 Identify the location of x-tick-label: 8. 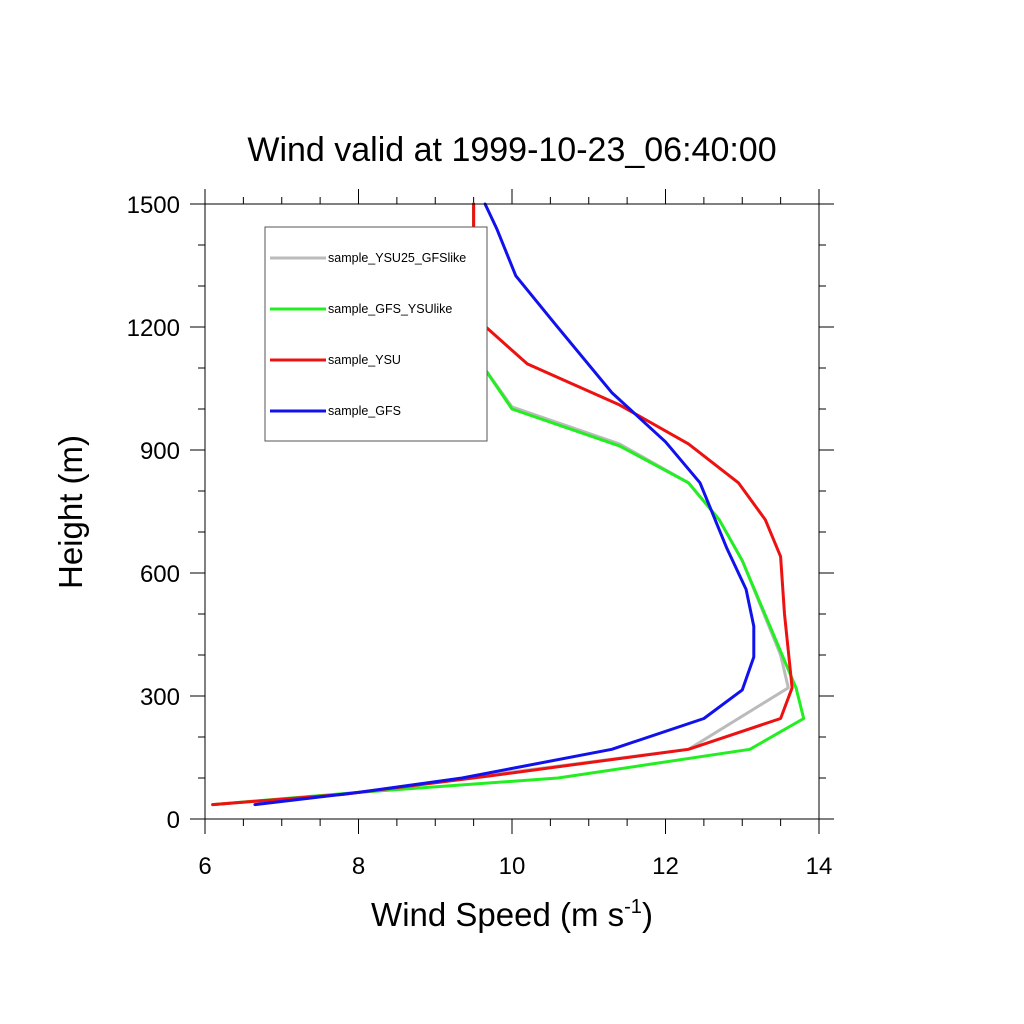
(358, 866).